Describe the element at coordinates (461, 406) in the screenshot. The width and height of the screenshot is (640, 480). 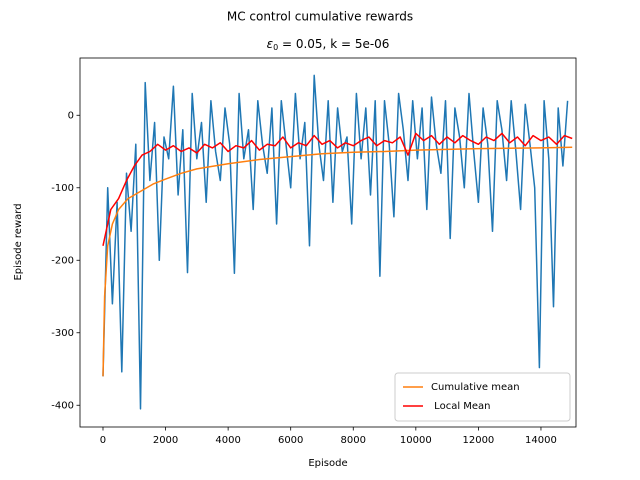
I see `legend-label: Local Mean` at that location.